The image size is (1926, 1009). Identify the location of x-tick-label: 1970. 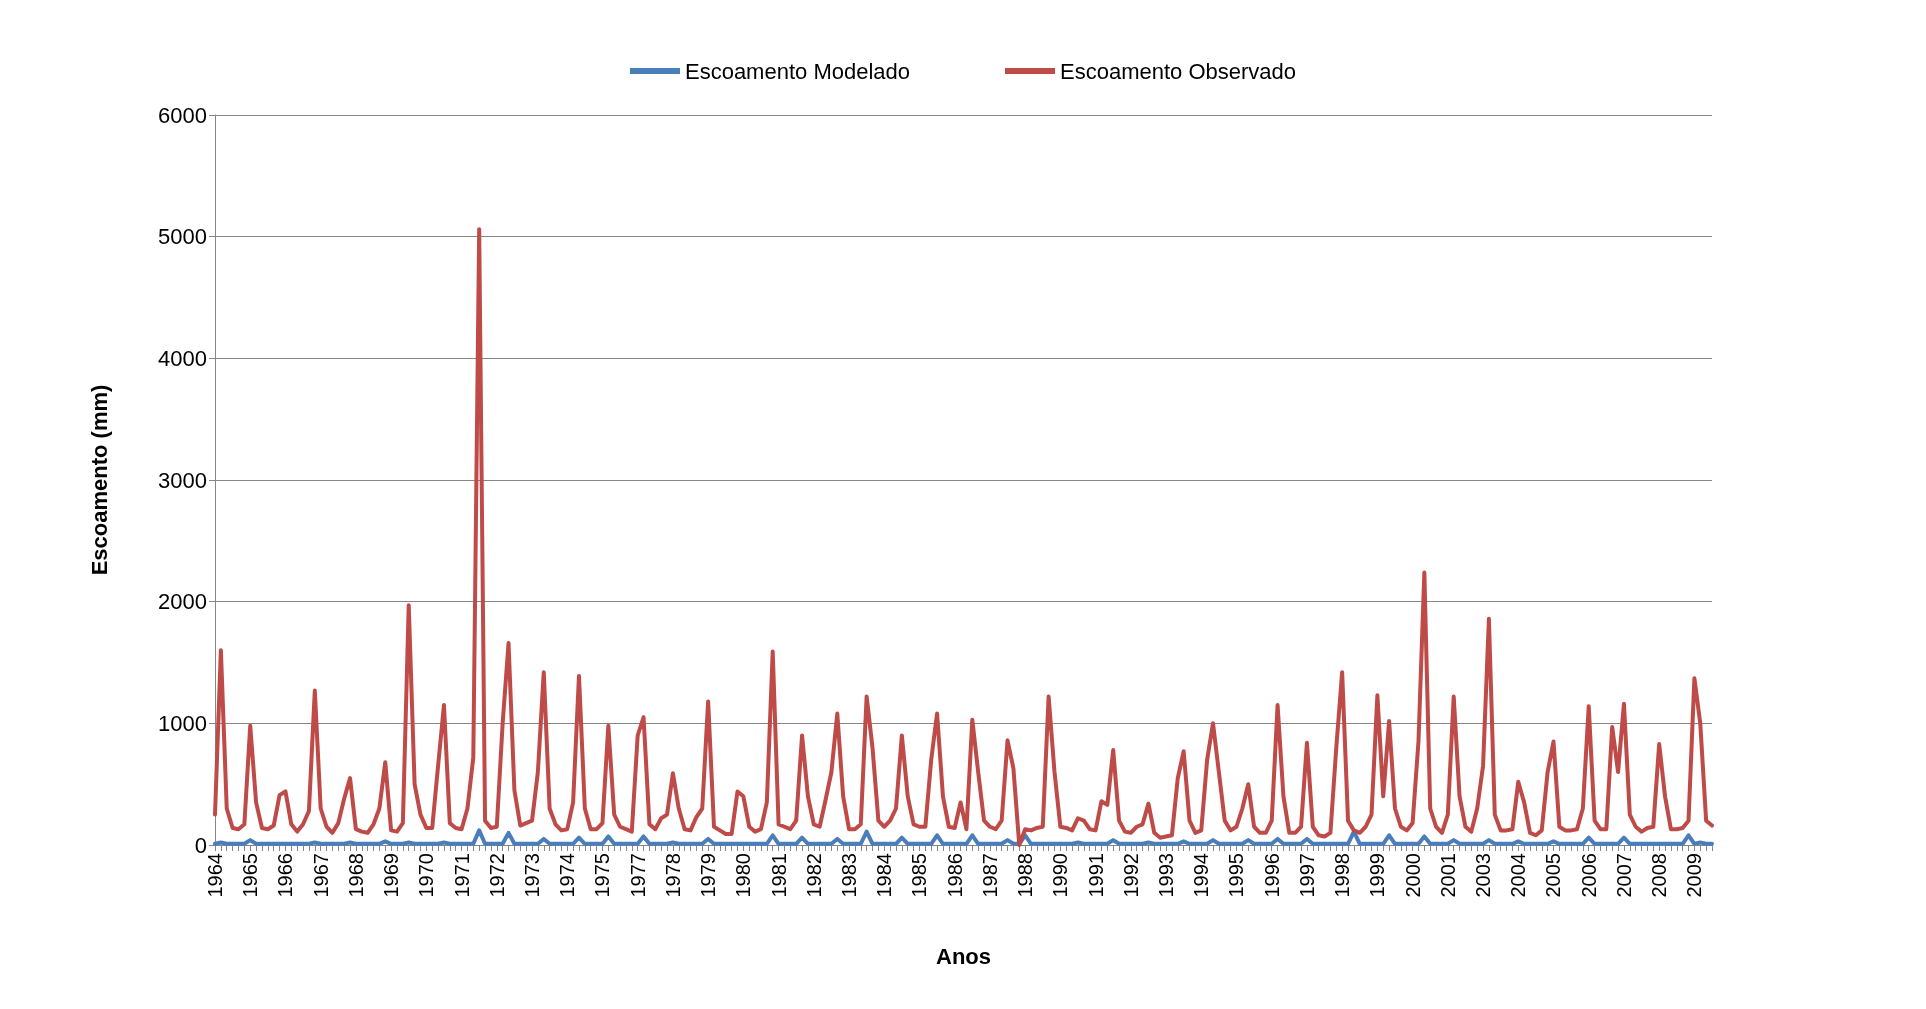
(426, 875).